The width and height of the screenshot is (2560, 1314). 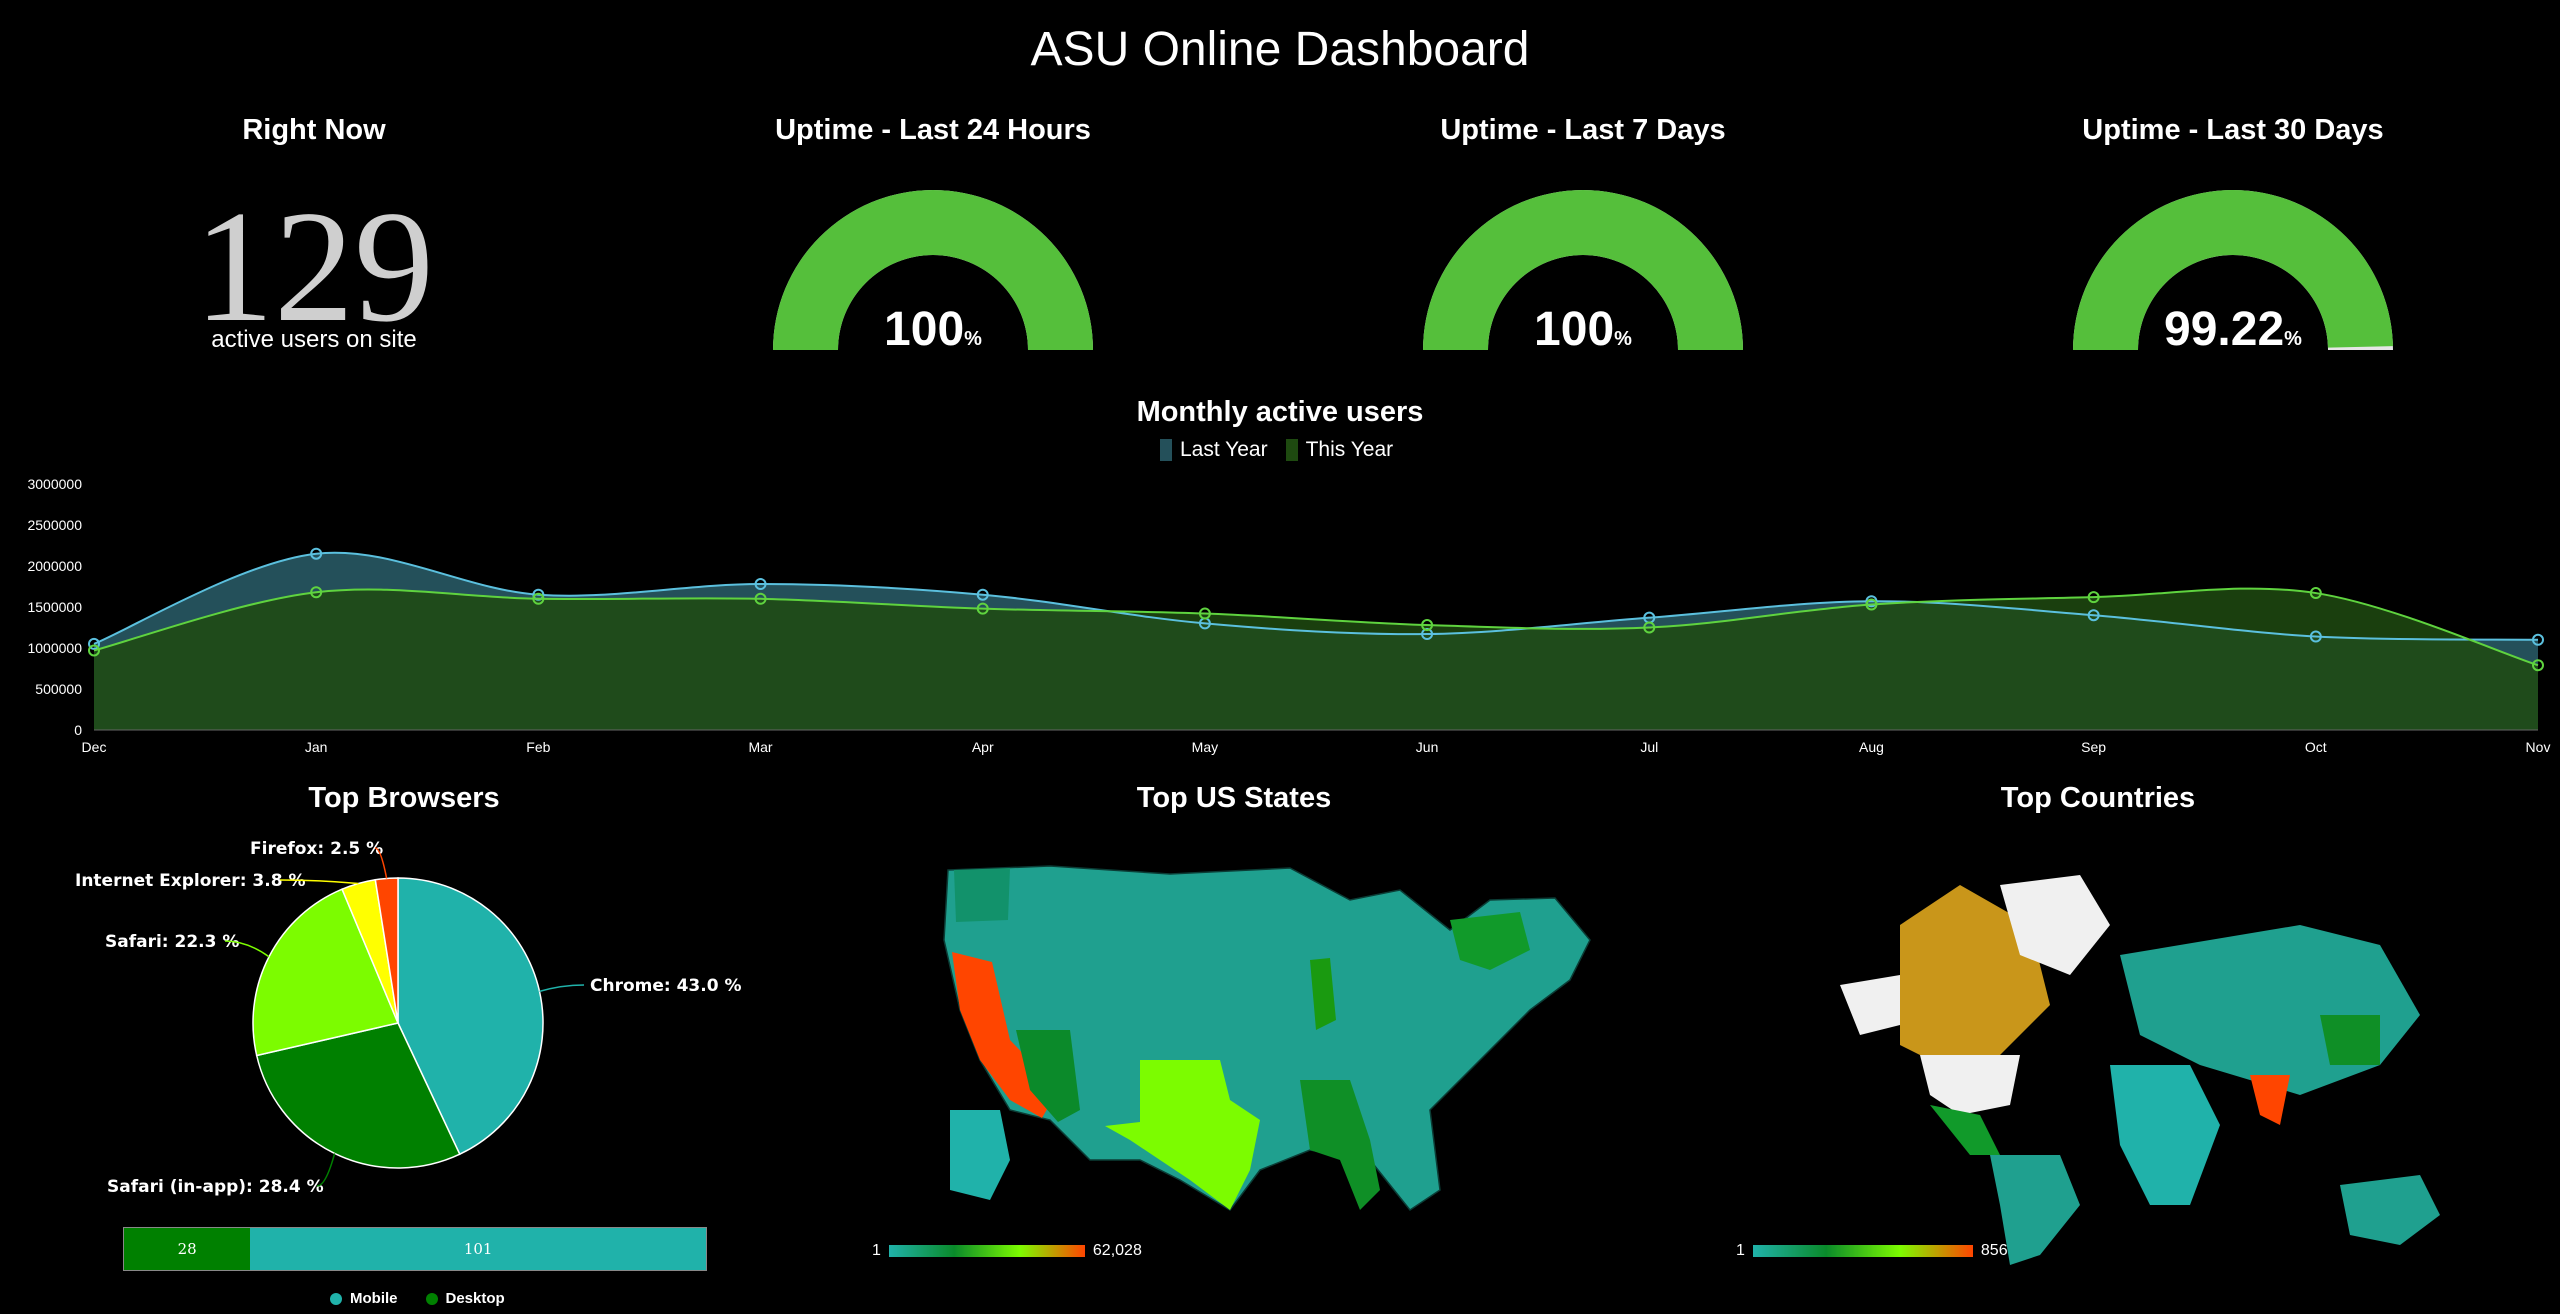 I want to click on top-countries-title: Top Countries, so click(x=2098, y=798).